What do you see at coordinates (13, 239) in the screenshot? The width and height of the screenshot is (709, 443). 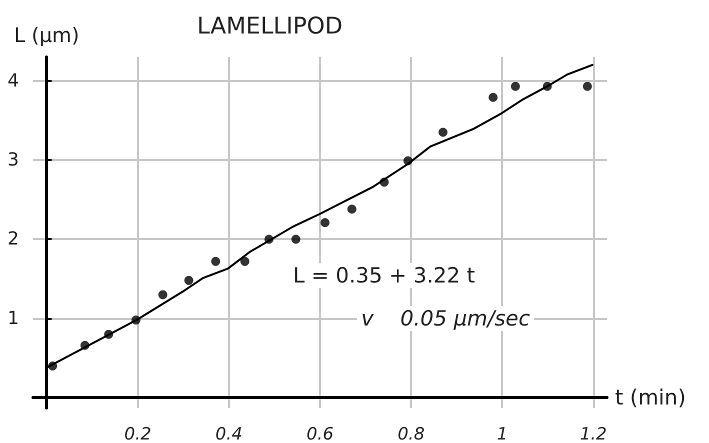 I see `y-tick-label: 2` at bounding box center [13, 239].